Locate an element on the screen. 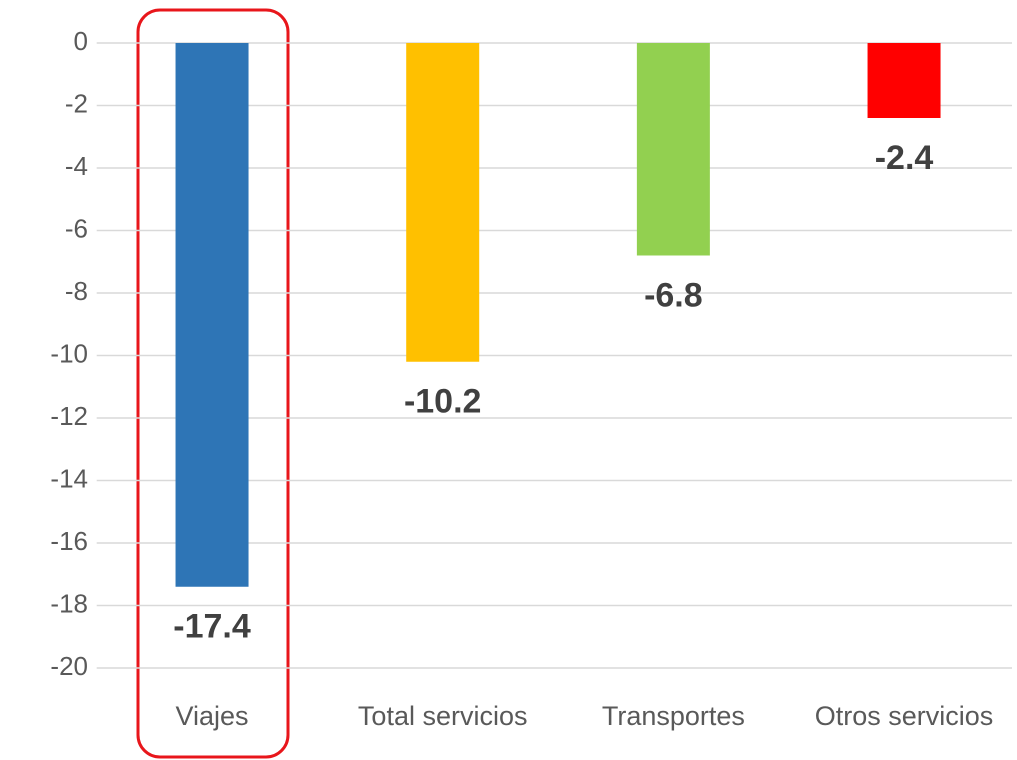 The image size is (1017, 760). y-tick-label: -6 is located at coordinates (76, 228).